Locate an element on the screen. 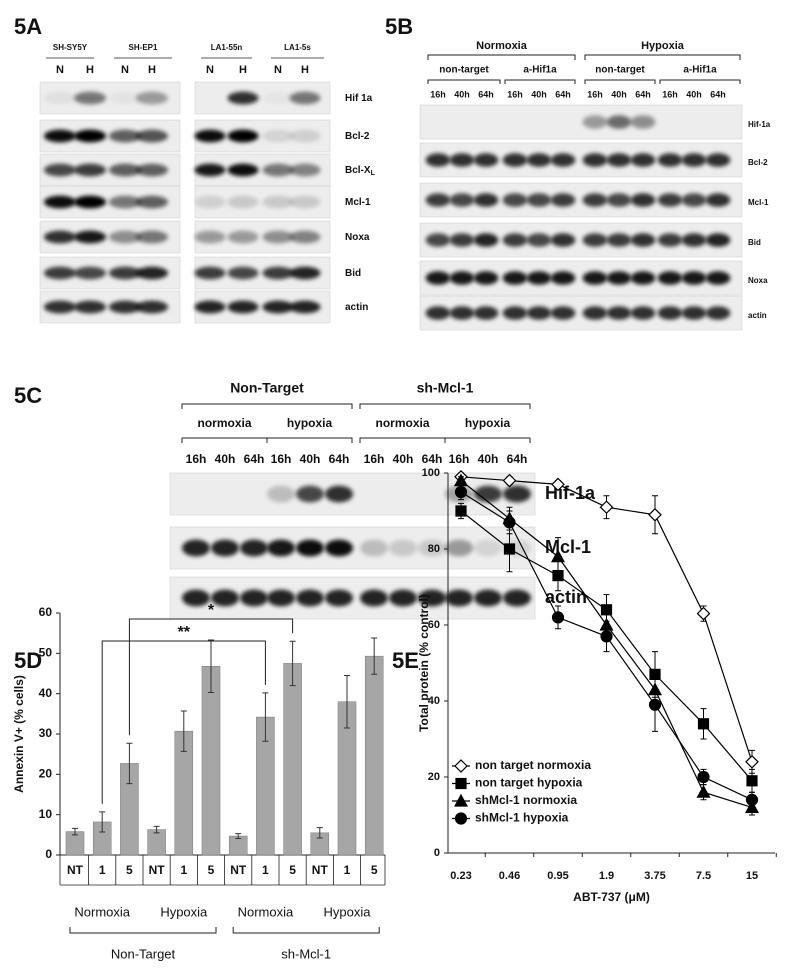  row-label: Bcl-XL is located at coordinates (360, 171).